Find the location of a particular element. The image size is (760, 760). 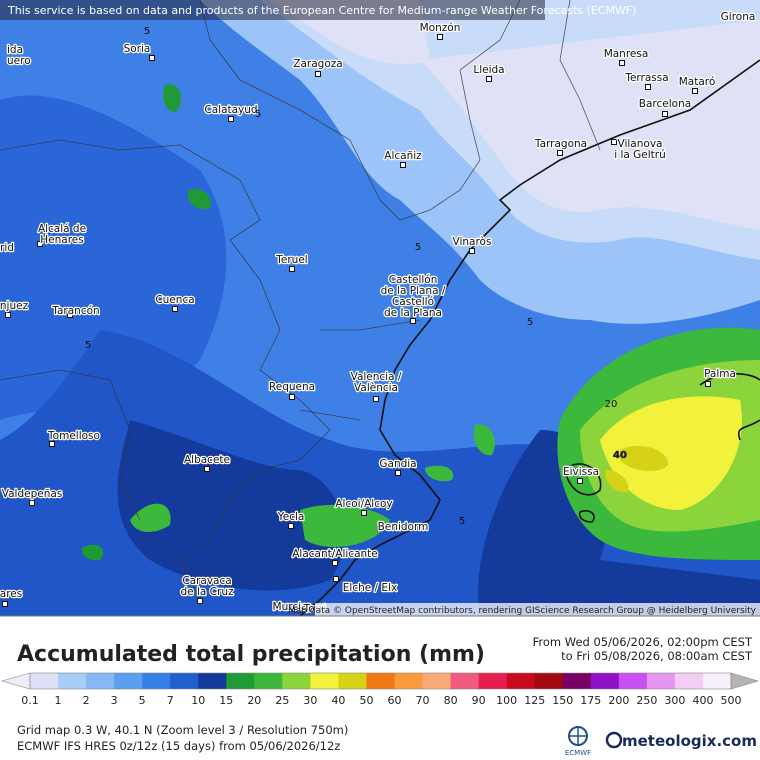

bar-low-arrow is located at coordinates (15, 681).